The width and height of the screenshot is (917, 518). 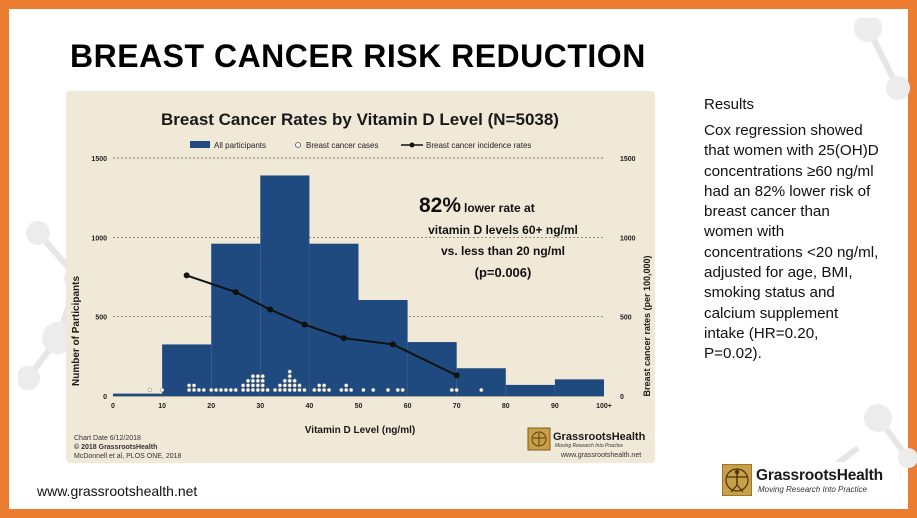 I want to click on logo-tagline: Moving Research Into Practice, so click(x=812, y=489).